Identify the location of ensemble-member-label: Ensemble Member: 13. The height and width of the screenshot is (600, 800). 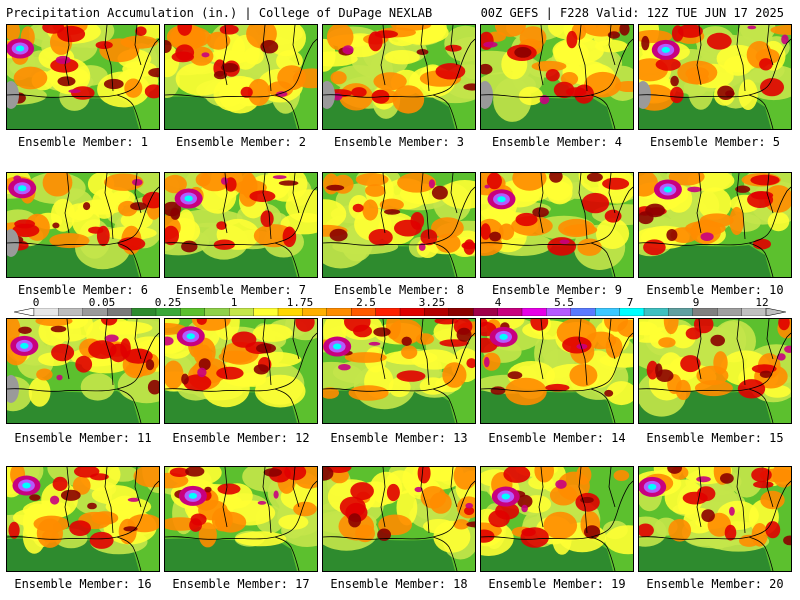
(399, 438).